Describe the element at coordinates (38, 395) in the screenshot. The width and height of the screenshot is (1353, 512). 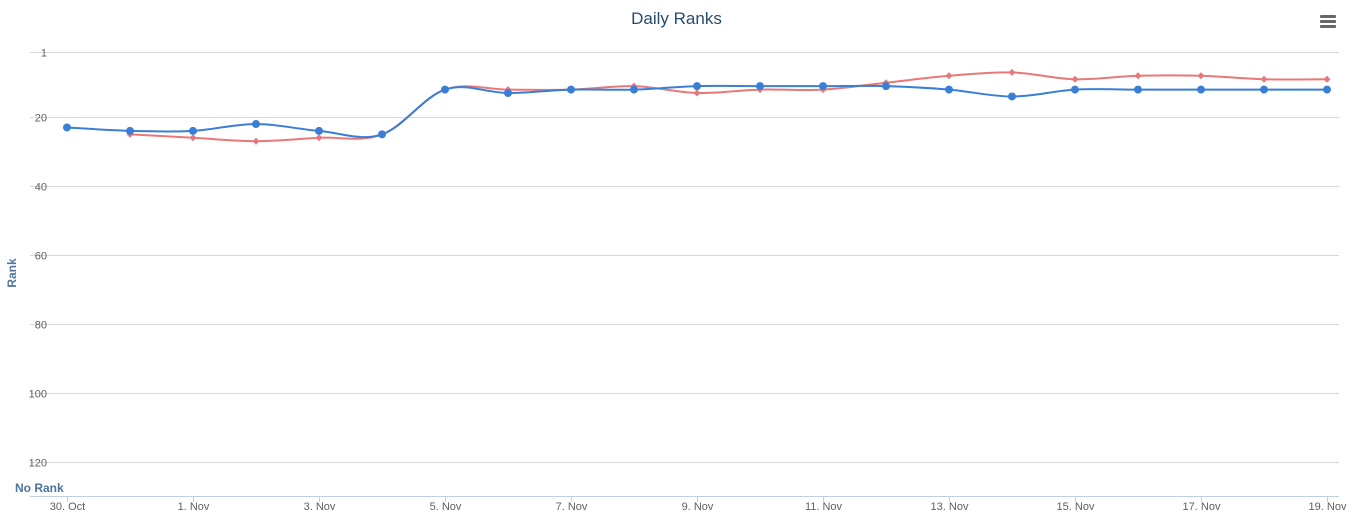
I see `y-tick-label: 100` at that location.